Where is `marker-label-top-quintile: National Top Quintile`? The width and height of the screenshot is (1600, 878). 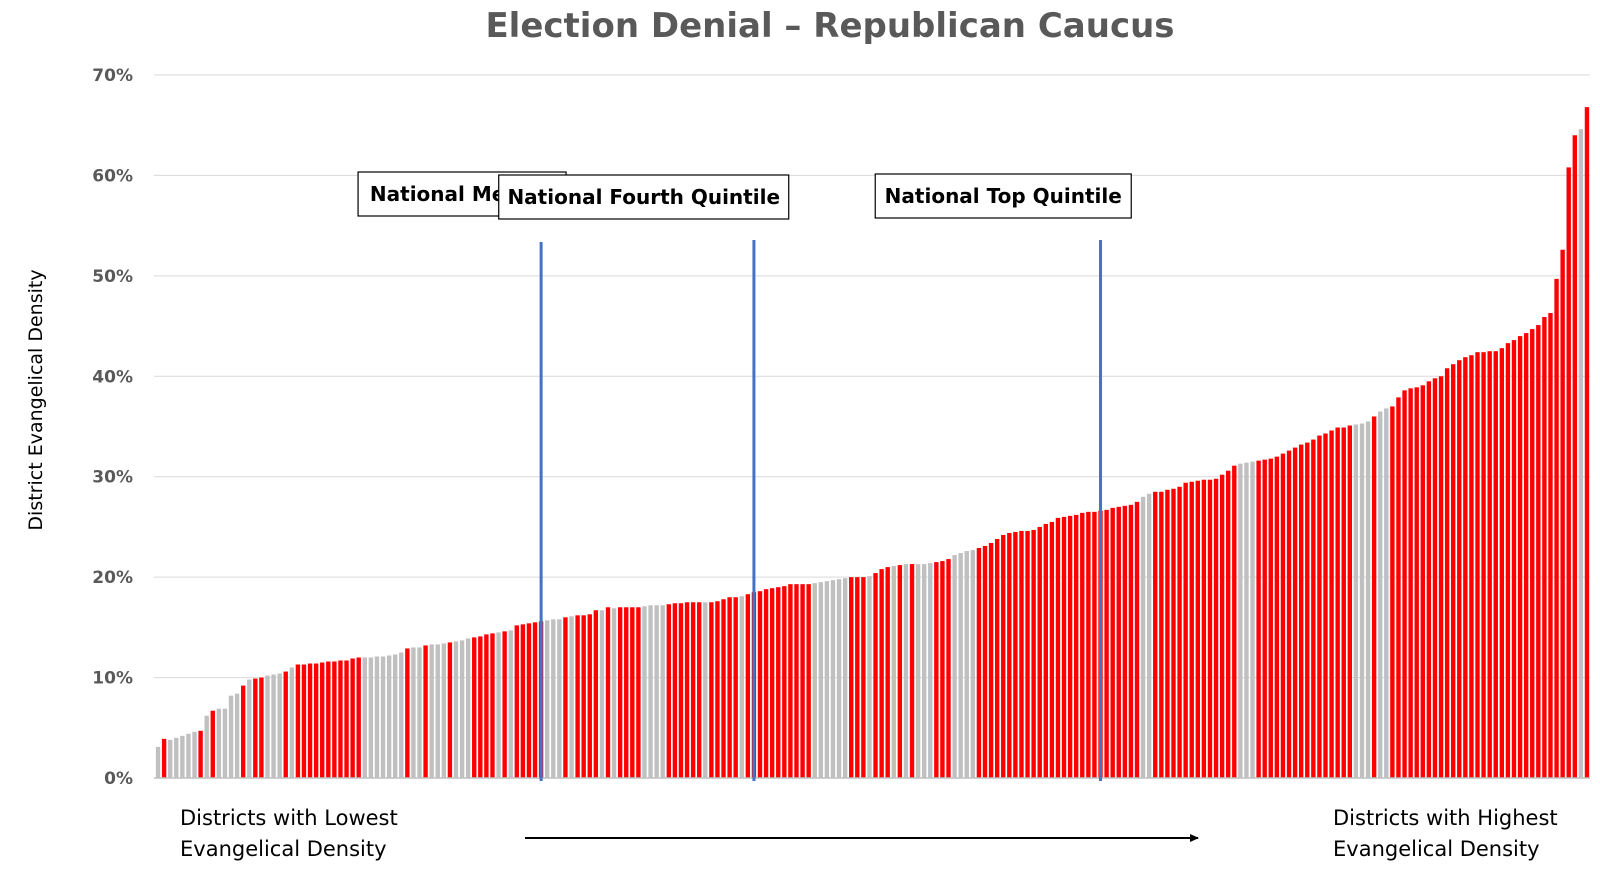
marker-label-top-quintile: National Top Quintile is located at coordinates (1003, 196).